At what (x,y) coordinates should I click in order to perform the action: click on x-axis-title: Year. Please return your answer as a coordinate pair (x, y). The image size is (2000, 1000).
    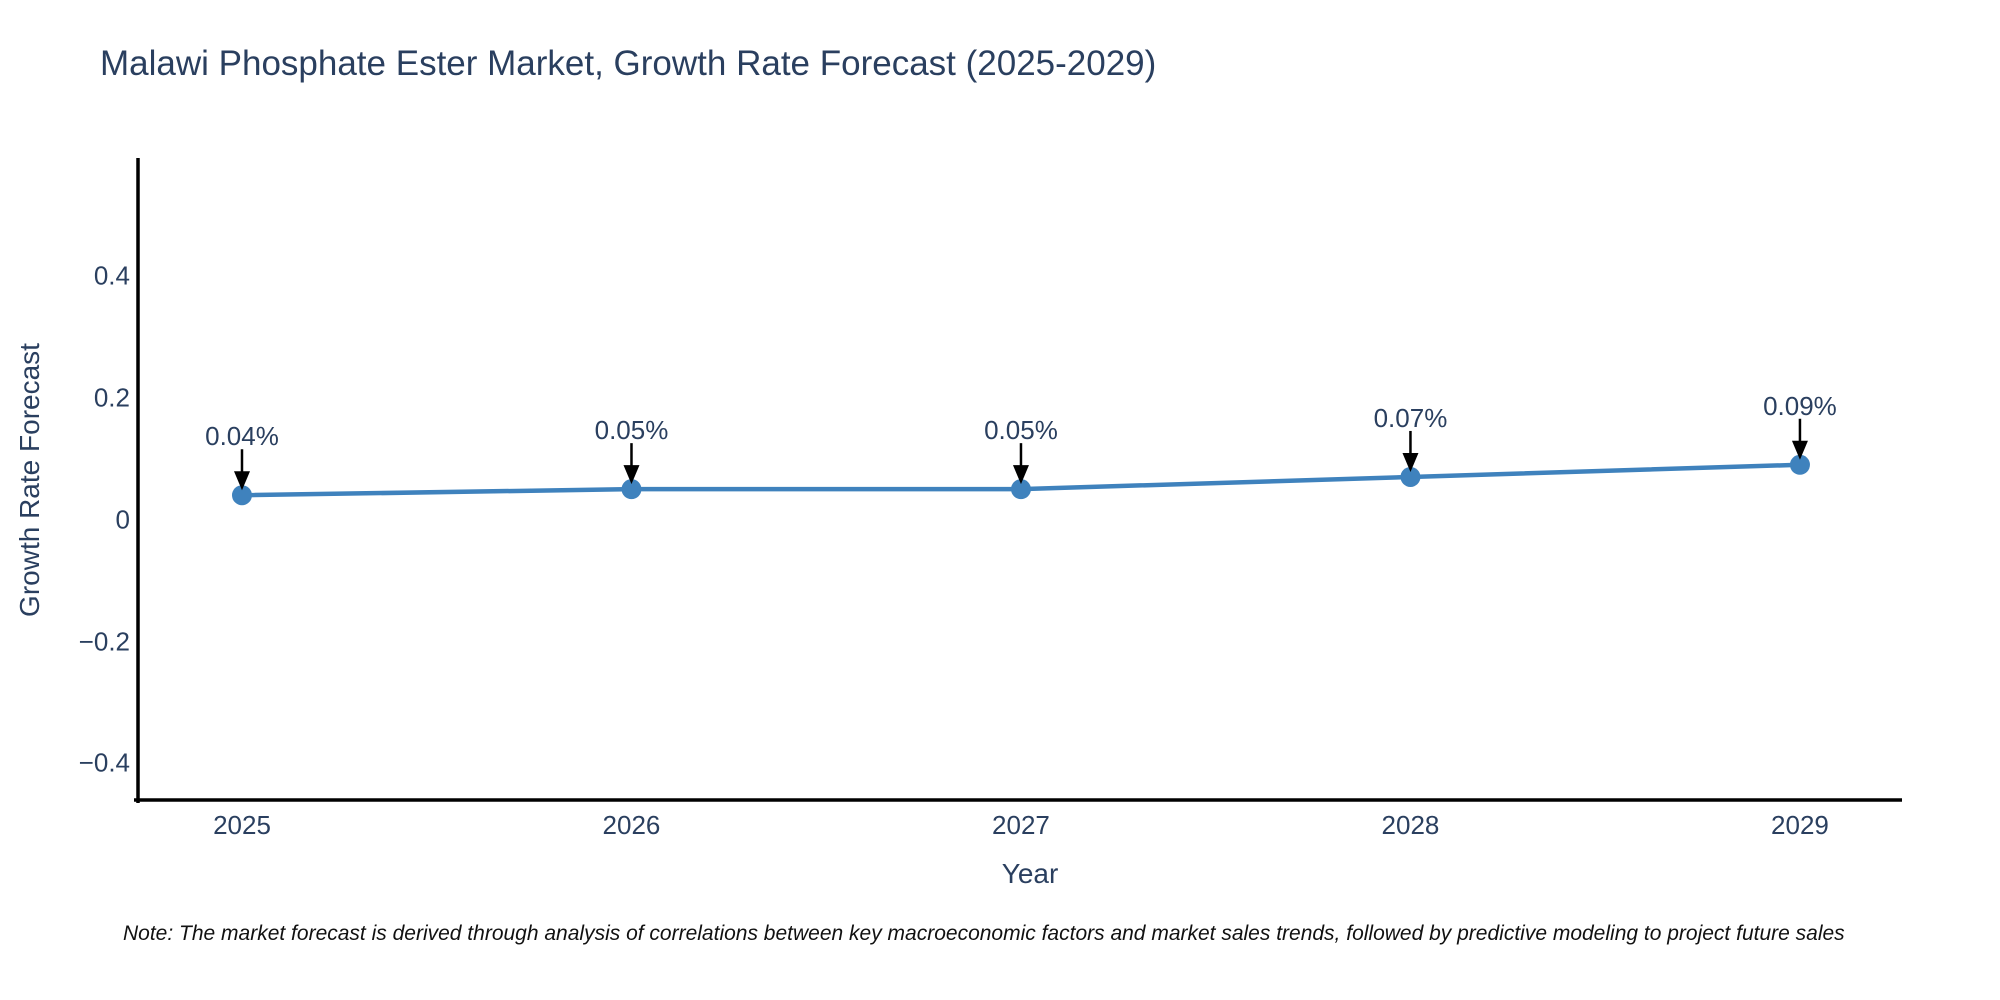
    Looking at the image, I should click on (1030, 873).